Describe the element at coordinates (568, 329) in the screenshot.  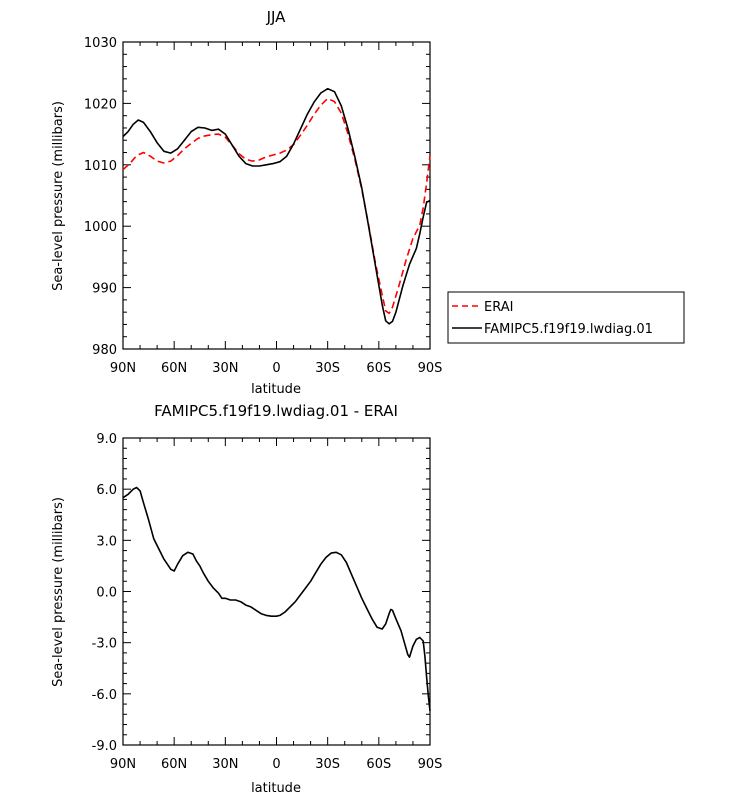
I see `legend-label-famipc5: FAMIPC5.f19f19.lwdiag.01` at that location.